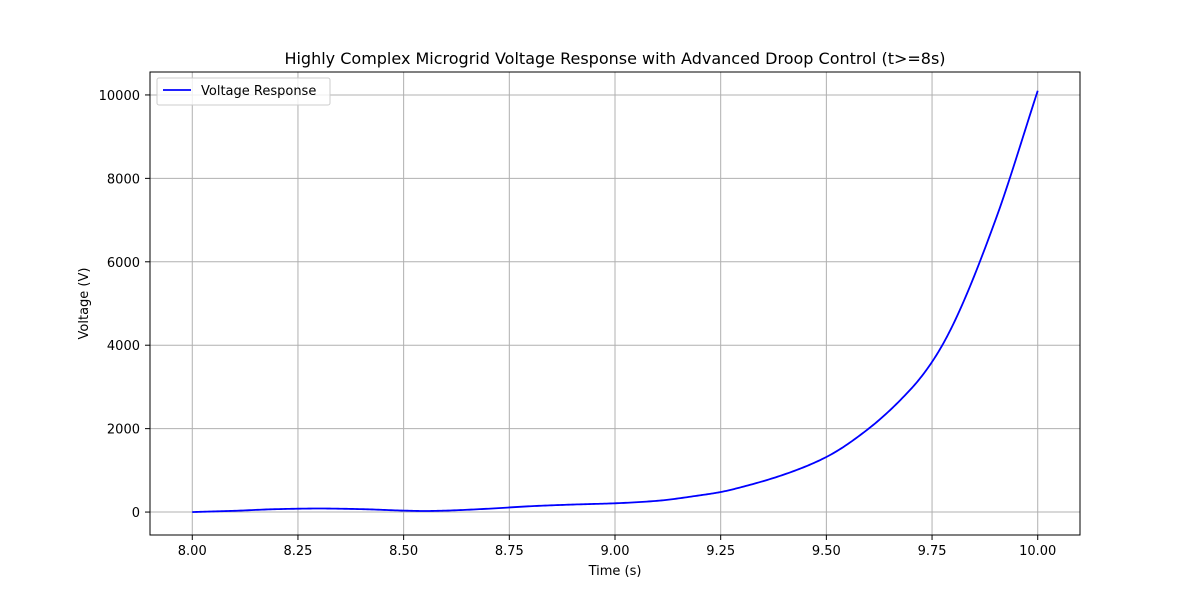  I want to click on y-tick-label: 8000, so click(123, 179).